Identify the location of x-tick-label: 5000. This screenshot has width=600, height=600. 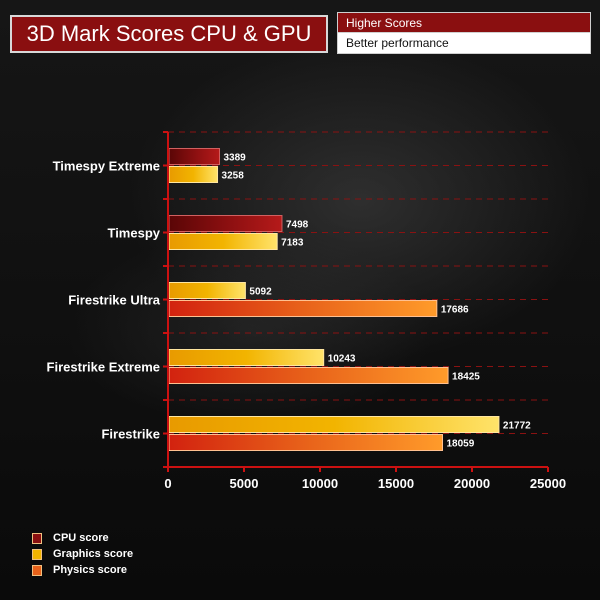
(244, 483).